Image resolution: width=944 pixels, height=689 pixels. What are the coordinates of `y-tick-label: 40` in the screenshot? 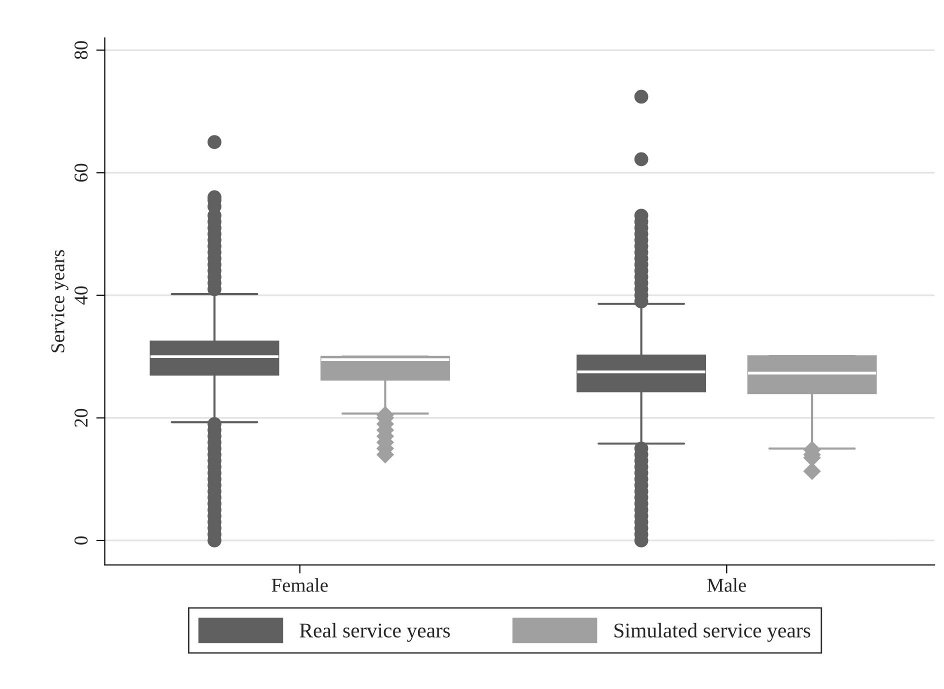 It's located at (81, 295).